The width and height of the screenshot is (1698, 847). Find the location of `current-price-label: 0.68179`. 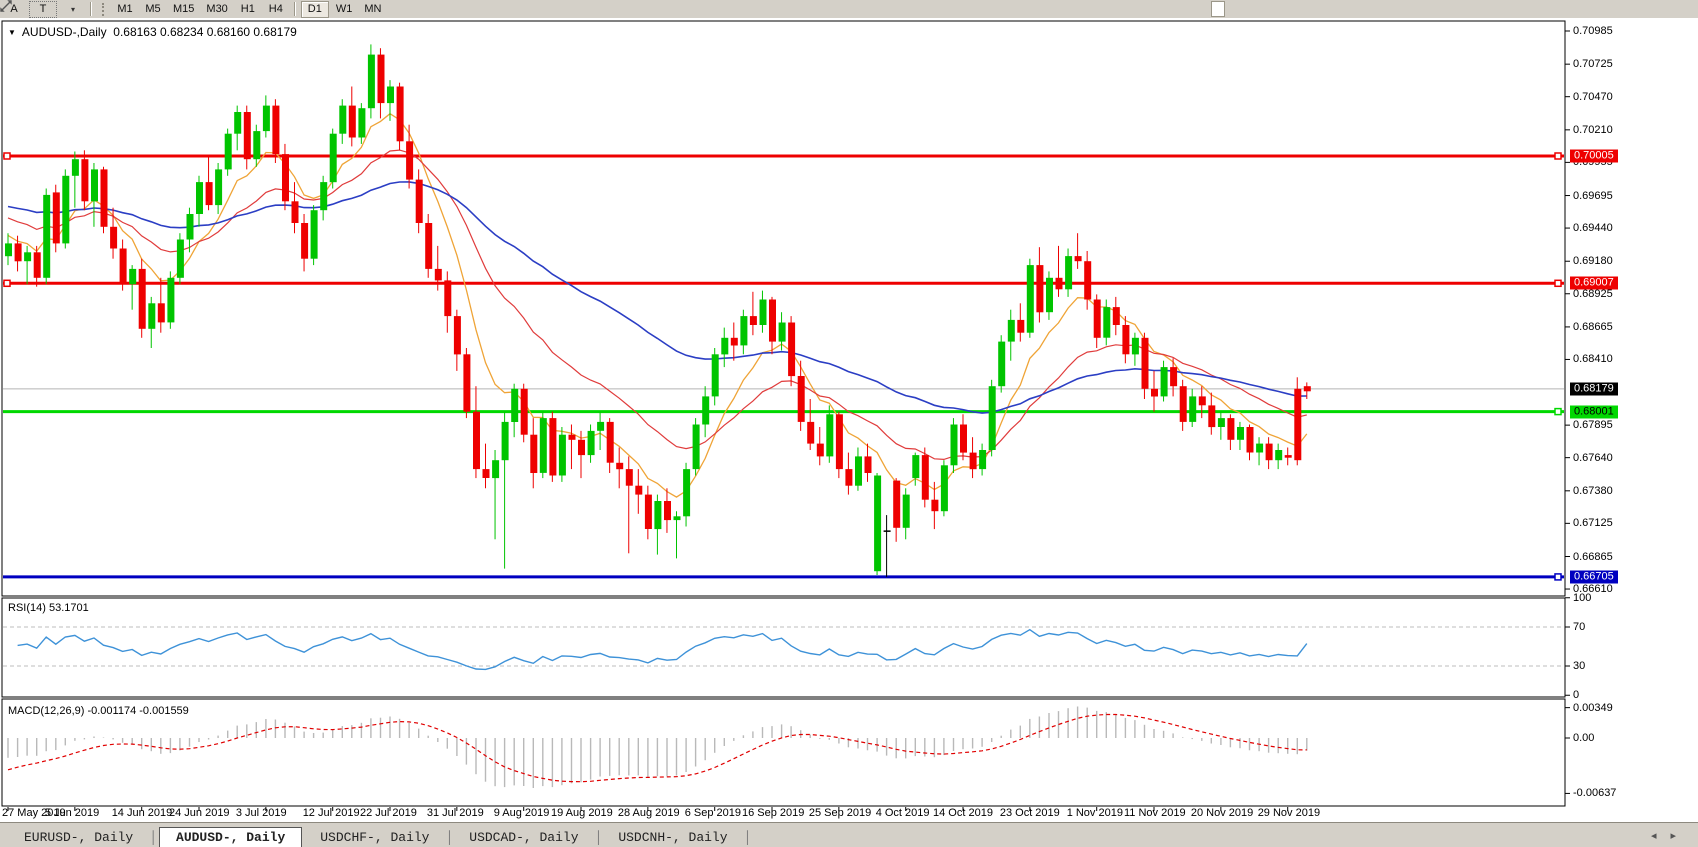

current-price-label: 0.68179 is located at coordinates (1594, 389).